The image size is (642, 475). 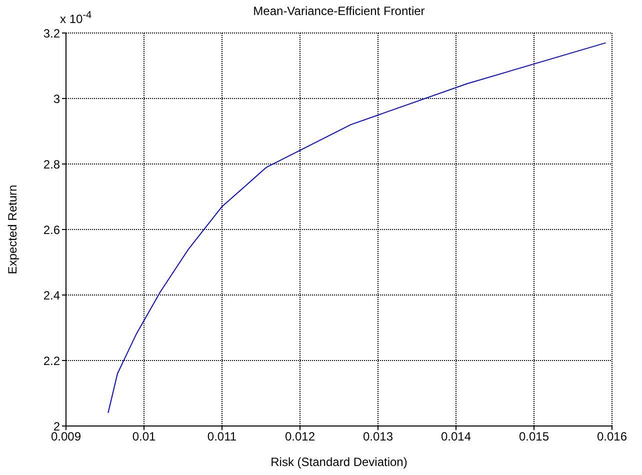 What do you see at coordinates (339, 11) in the screenshot?
I see `chart-title: Mean-Variance-Efficient Frontier` at bounding box center [339, 11].